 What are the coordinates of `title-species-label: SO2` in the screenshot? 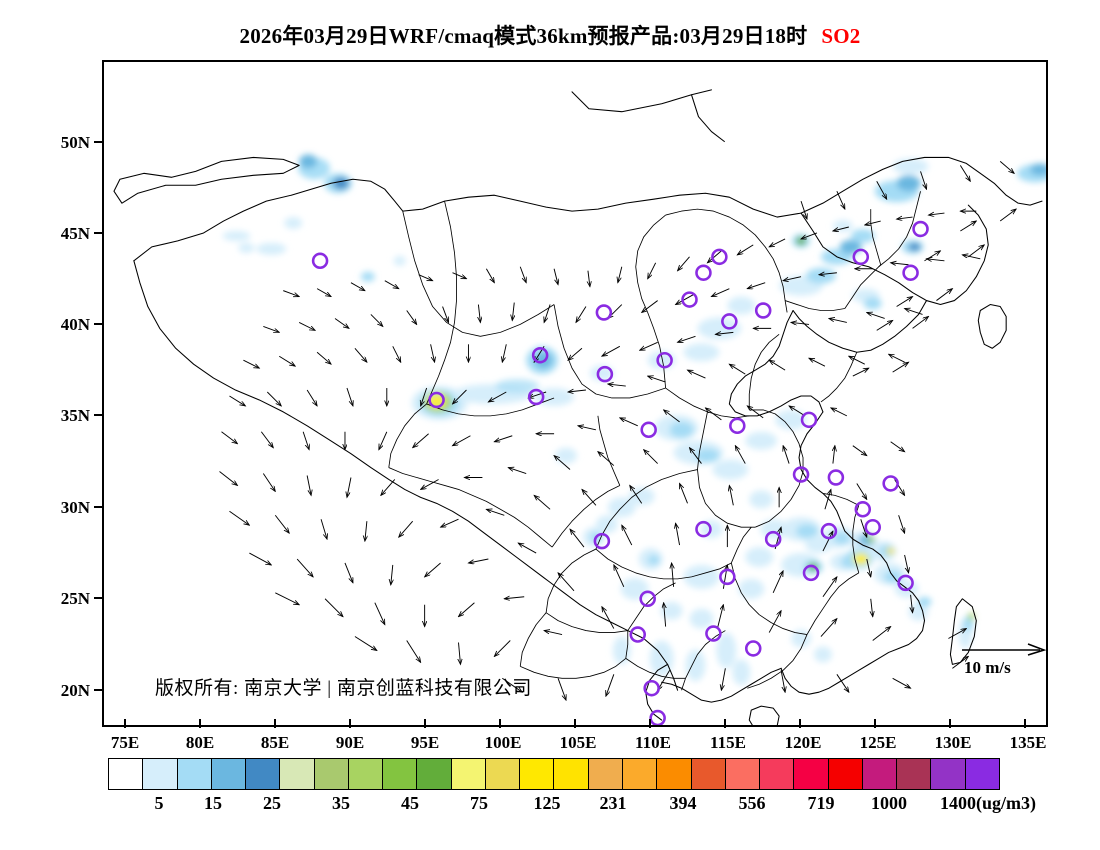 It's located at (841, 36).